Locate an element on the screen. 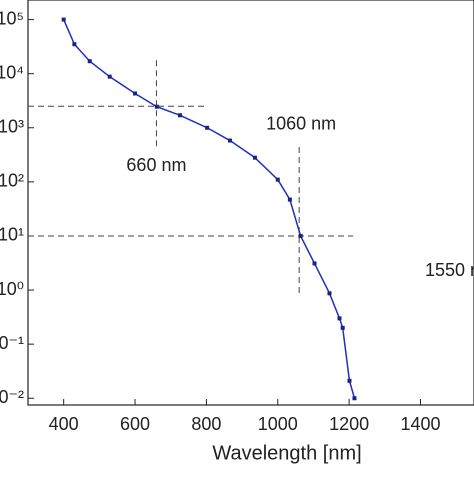 The height and width of the screenshot is (479, 474). annotation: 1550 nm is located at coordinates (449, 270).